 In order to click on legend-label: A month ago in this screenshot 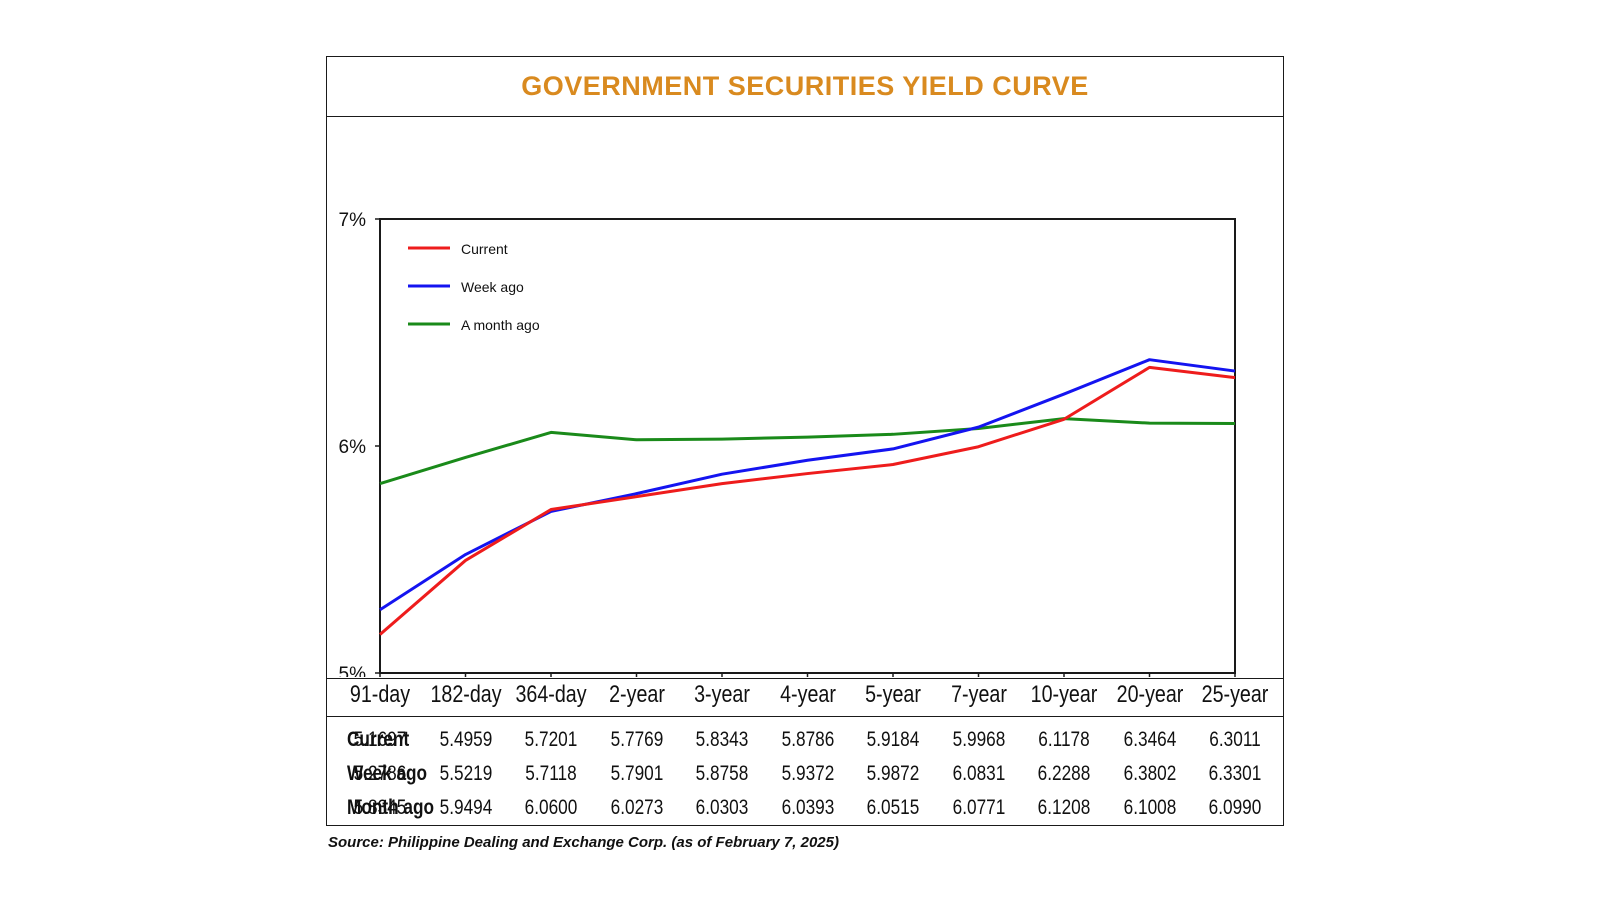, I will do `click(500, 325)`.